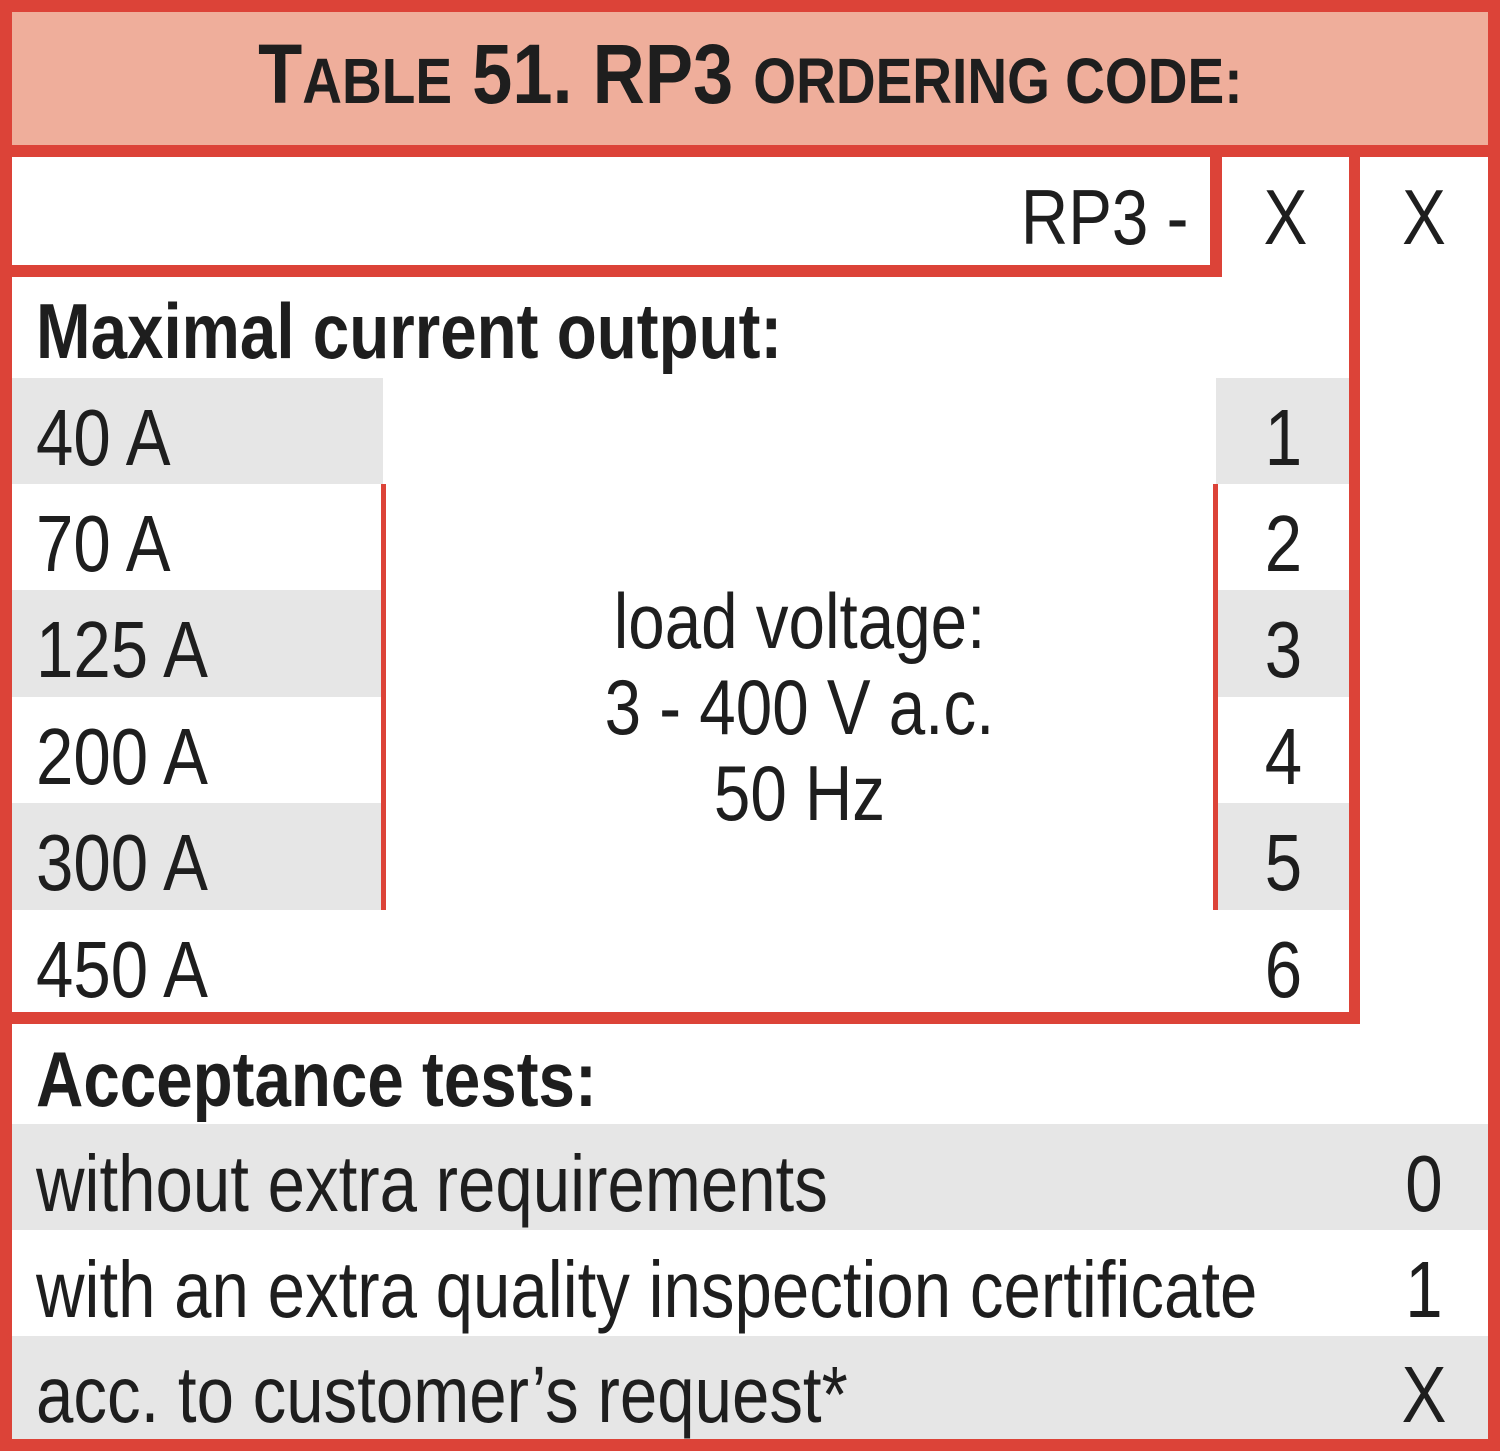 Image resolution: width=1500 pixels, height=1451 pixels. Describe the element at coordinates (122, 862) in the screenshot. I see `current-option-label: 300 A` at that location.